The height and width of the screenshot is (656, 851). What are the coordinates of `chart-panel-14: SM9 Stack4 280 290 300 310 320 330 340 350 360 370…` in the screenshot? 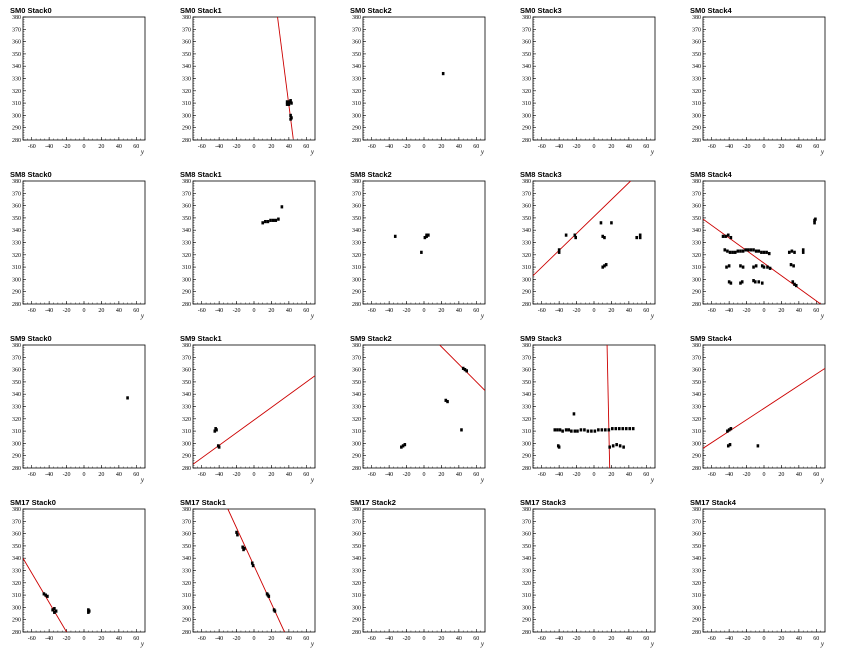 It's located at (765, 410).